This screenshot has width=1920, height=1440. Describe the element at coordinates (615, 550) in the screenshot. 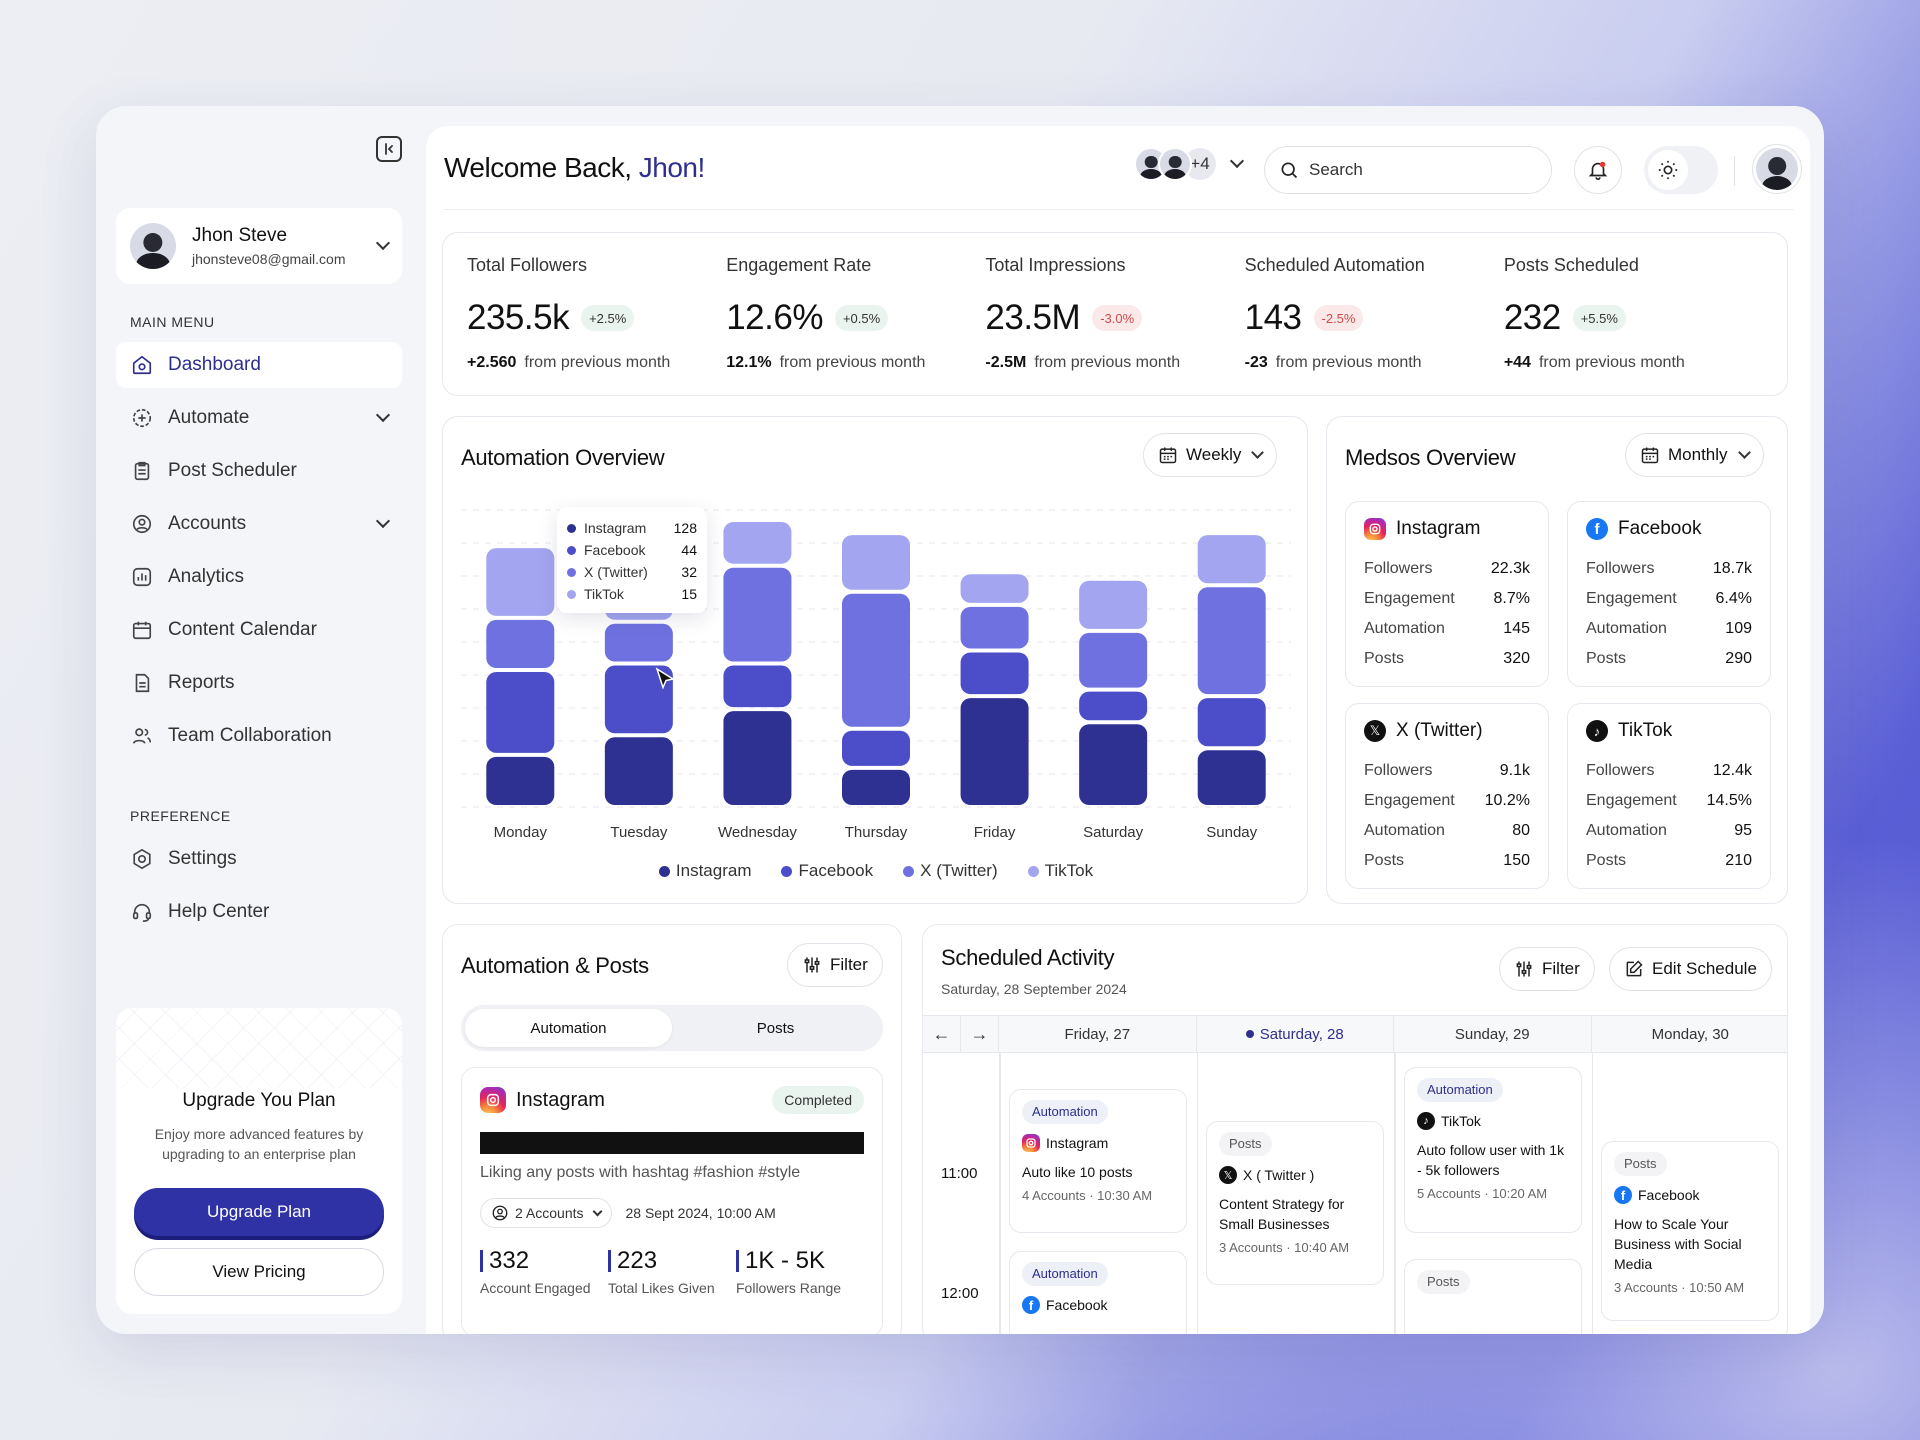

I see `tooltip-series: Facebook` at that location.